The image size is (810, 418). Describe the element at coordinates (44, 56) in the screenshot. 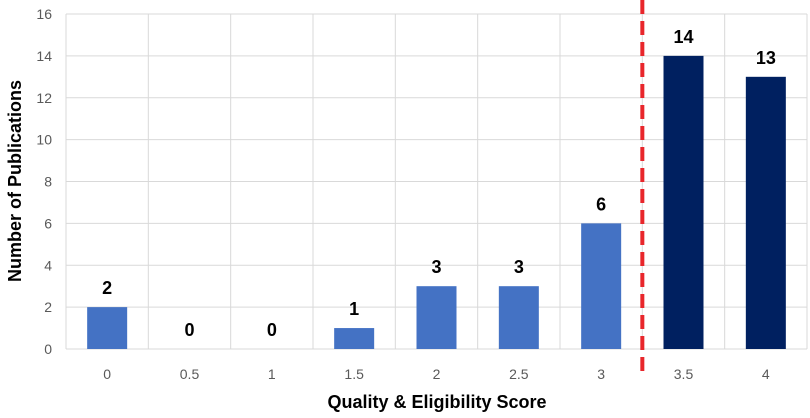

I see `y-tick-label: 14` at that location.